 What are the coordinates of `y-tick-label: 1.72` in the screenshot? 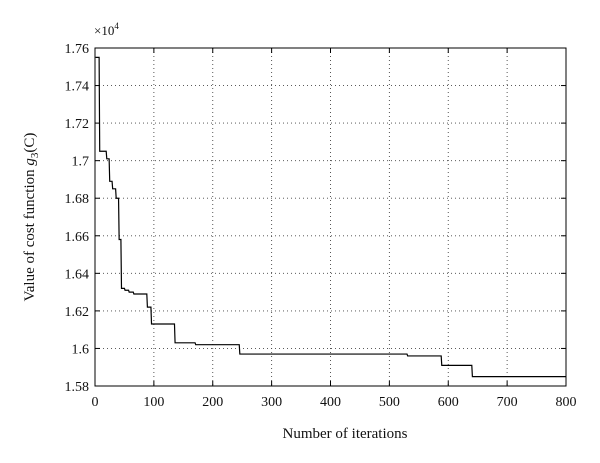 It's located at (77, 124).